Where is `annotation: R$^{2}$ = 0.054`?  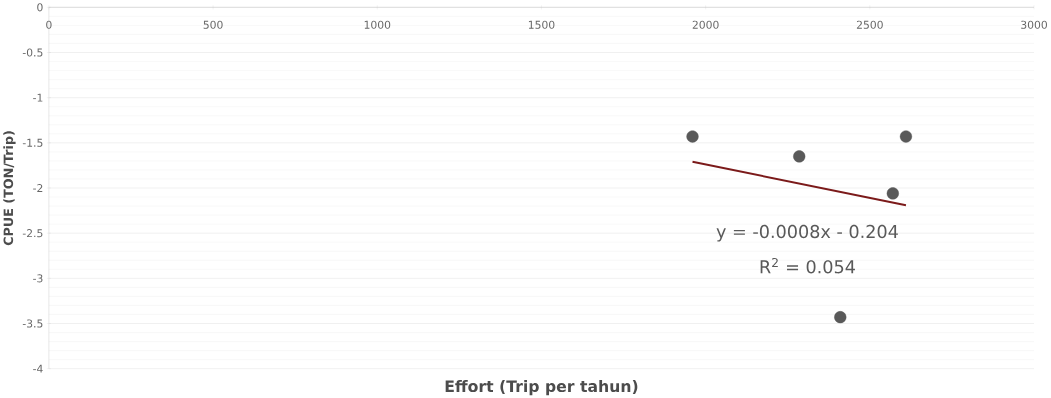 annotation: R$^{2}$ = 0.054 is located at coordinates (807, 265).